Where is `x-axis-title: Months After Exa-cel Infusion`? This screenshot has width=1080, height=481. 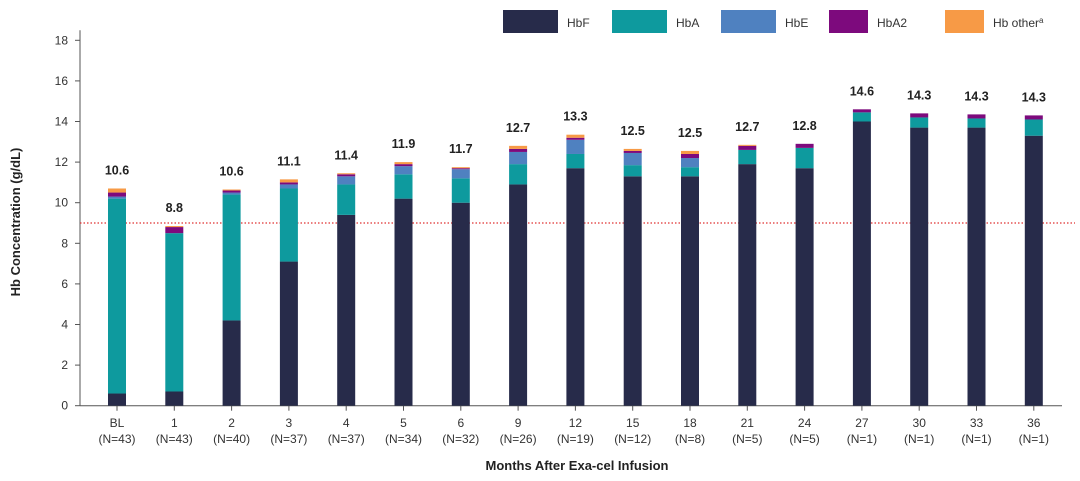 x-axis-title: Months After Exa-cel Infusion is located at coordinates (577, 465).